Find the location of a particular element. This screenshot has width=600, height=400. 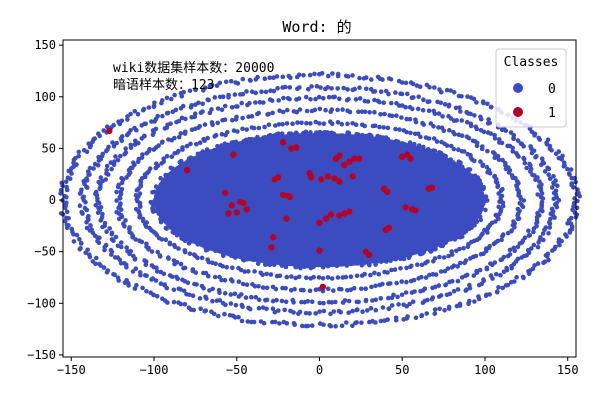

point-0-2055 is located at coordinates (460, 172).